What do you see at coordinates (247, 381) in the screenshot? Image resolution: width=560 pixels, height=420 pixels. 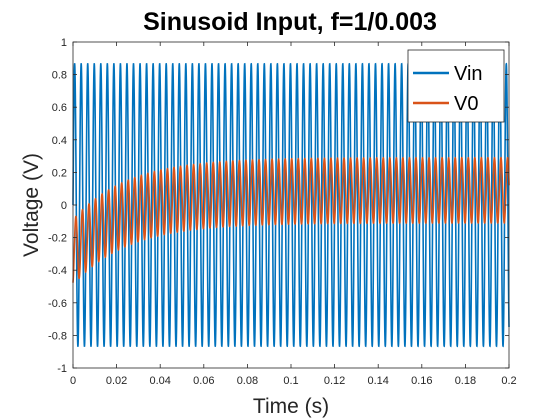 I see `x-tick-label: 0.08` at bounding box center [247, 381].